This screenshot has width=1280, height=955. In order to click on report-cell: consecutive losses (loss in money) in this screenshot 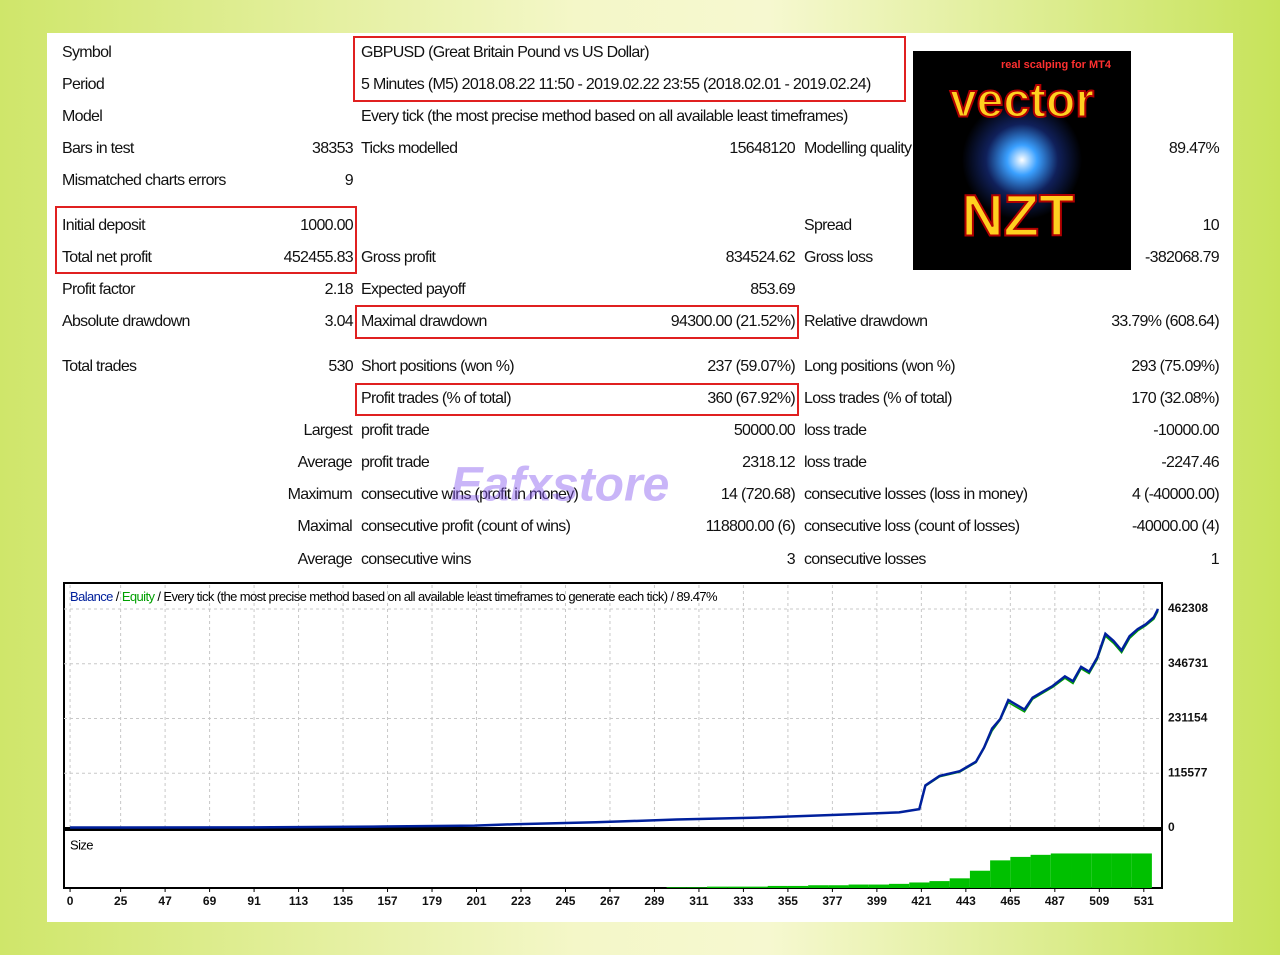, I will do `click(916, 494)`.